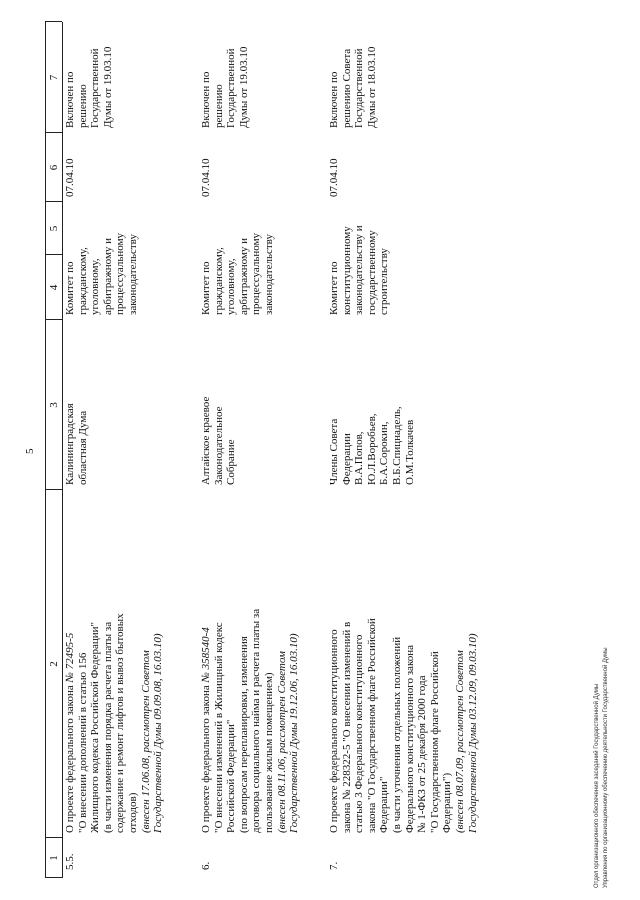 The height and width of the screenshot is (900, 640). I want to click on bill-text-line: Российской Федерации", so click(231, 721).